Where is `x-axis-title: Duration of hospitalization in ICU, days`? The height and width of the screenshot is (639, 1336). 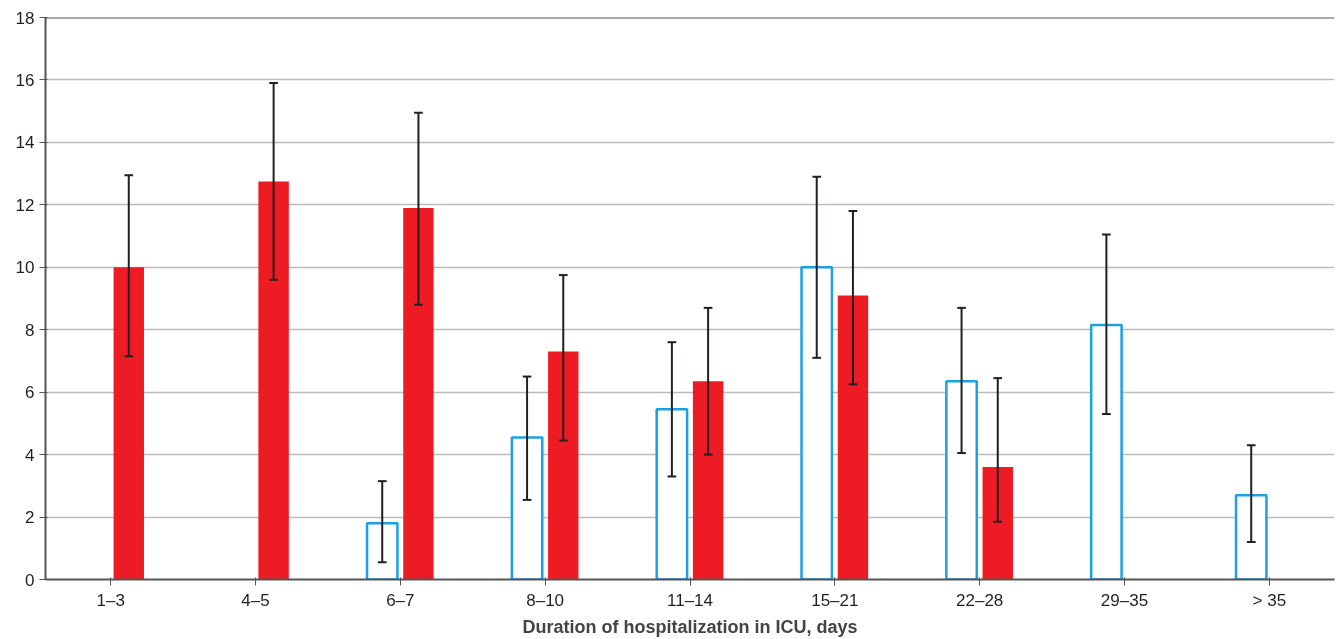 x-axis-title: Duration of hospitalization in ICU, days is located at coordinates (690, 626).